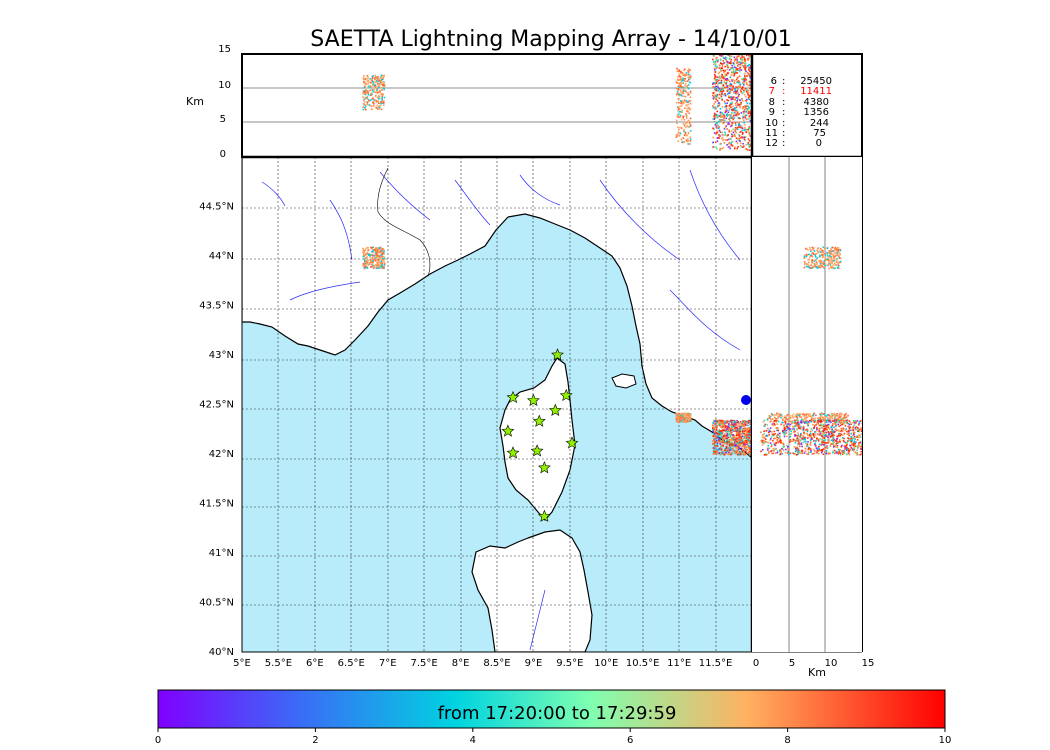  Describe the element at coordinates (216, 405) in the screenshot. I see `lat-label: 42.5°N` at that location.